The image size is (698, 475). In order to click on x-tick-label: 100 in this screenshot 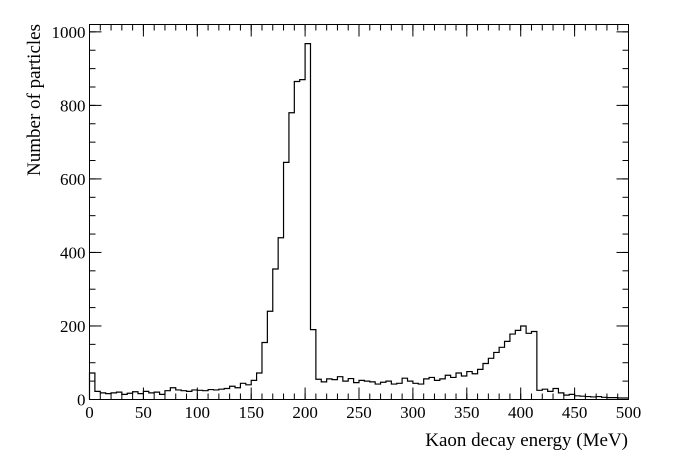, I will do `click(198, 412)`.